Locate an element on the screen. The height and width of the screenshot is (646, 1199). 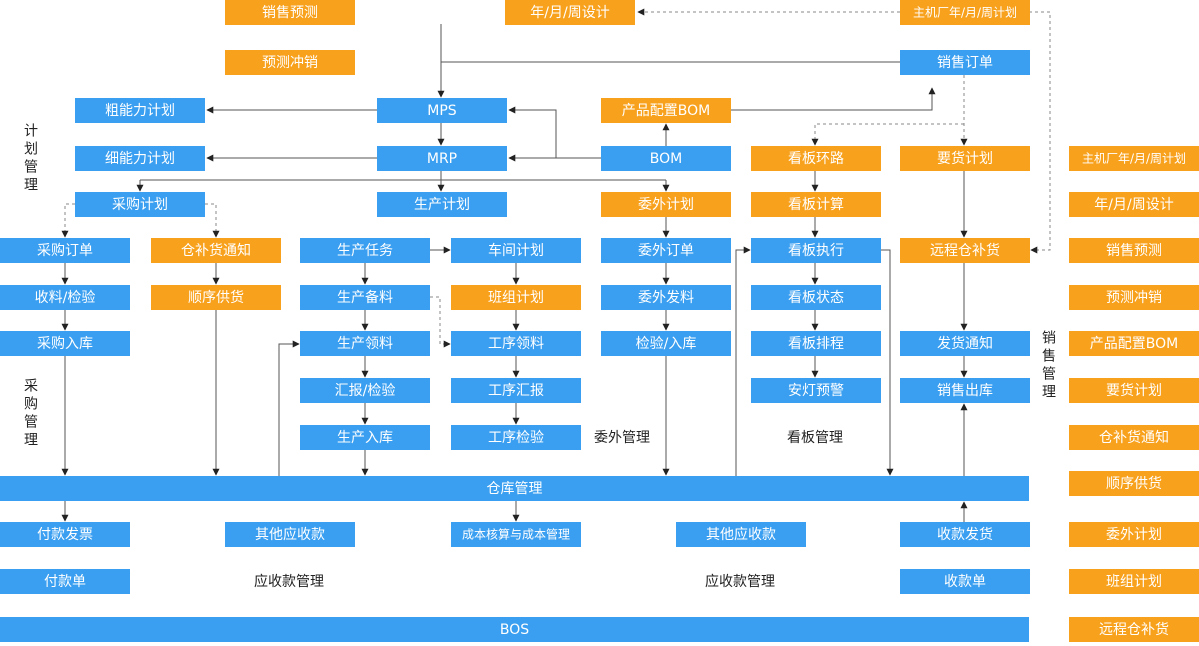
node-label: 看板状态 is located at coordinates (816, 298).